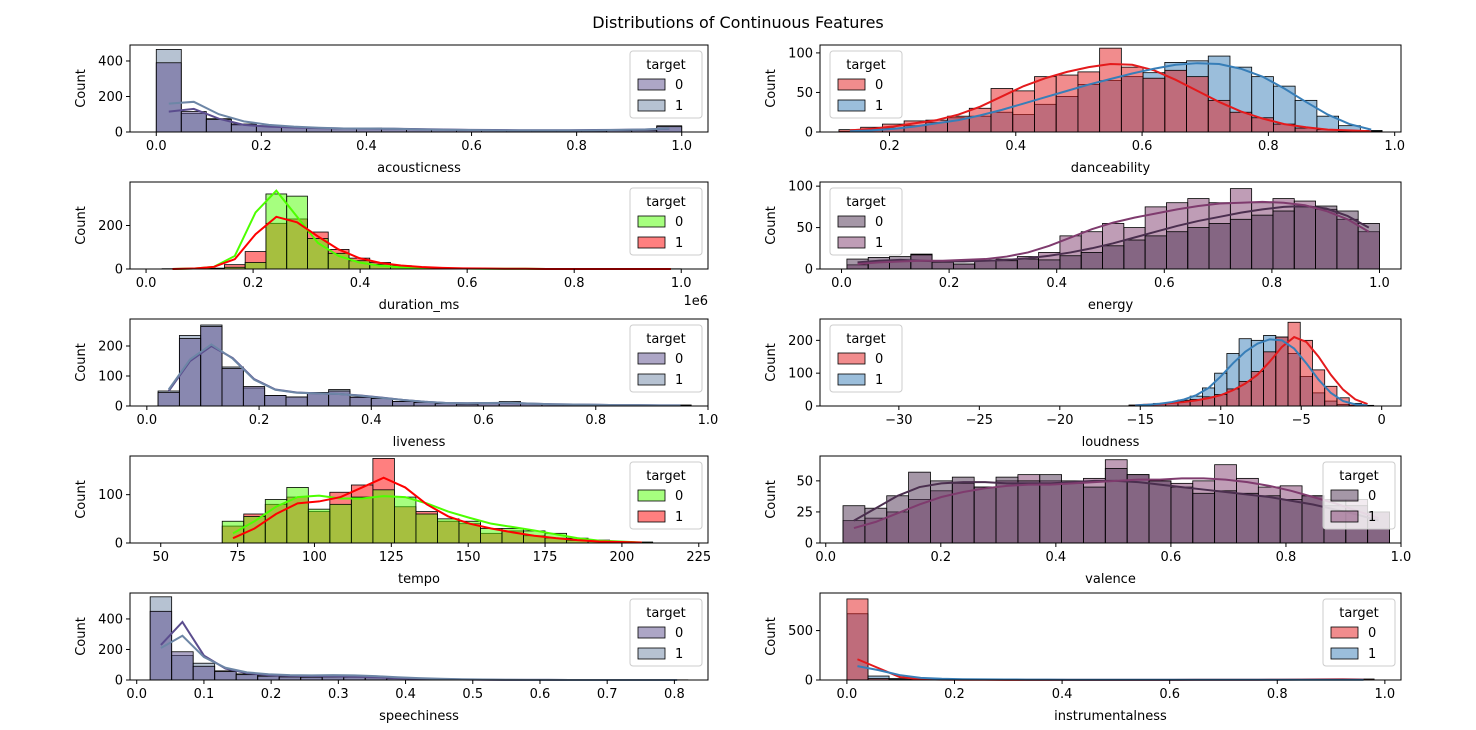 The image size is (1476, 730). Describe the element at coordinates (1110, 579) in the screenshot. I see `x-axis-label: valence` at that location.